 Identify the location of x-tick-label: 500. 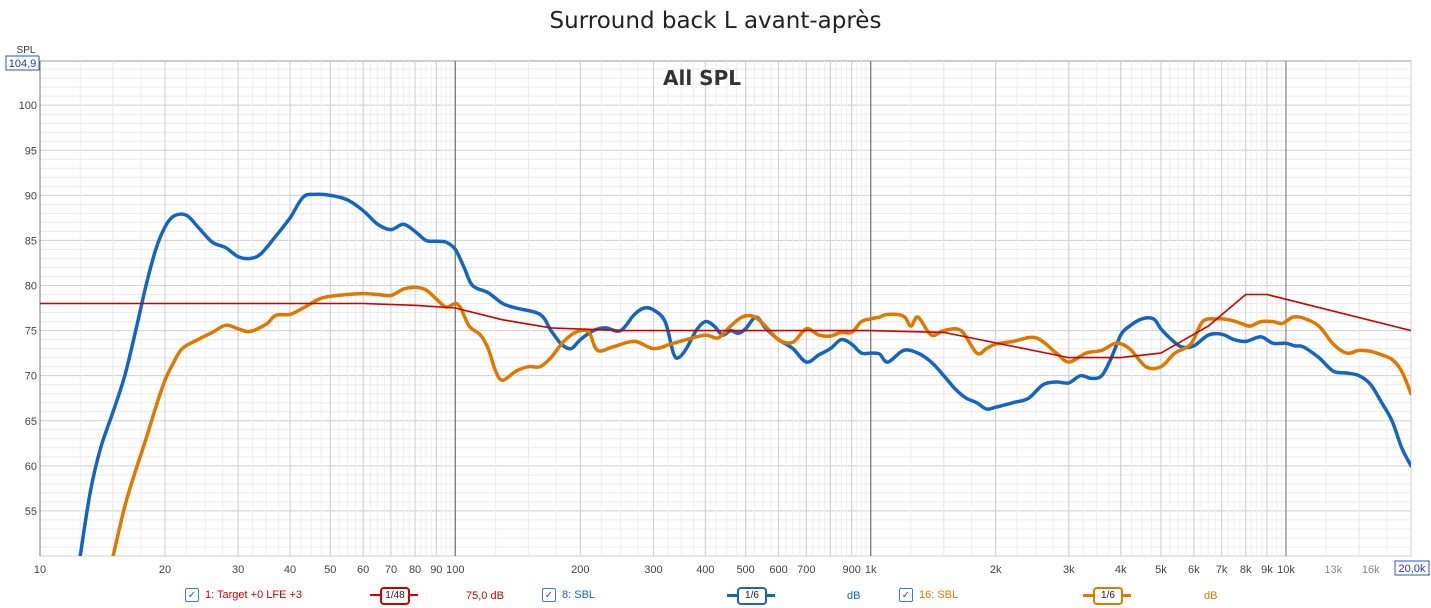
(745, 570).